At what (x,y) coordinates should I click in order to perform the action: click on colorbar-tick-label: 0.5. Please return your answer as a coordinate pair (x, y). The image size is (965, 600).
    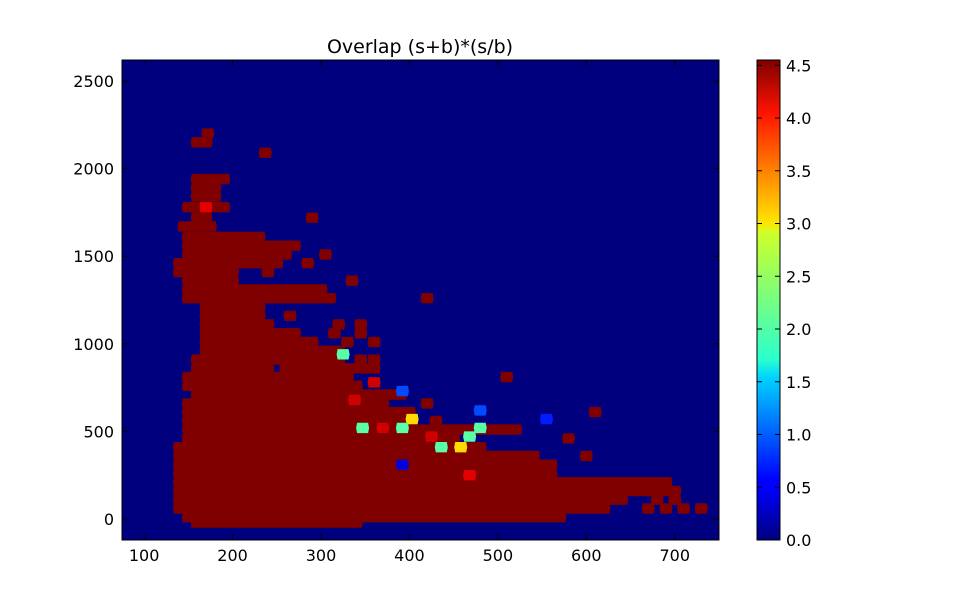
    Looking at the image, I should click on (798, 487).